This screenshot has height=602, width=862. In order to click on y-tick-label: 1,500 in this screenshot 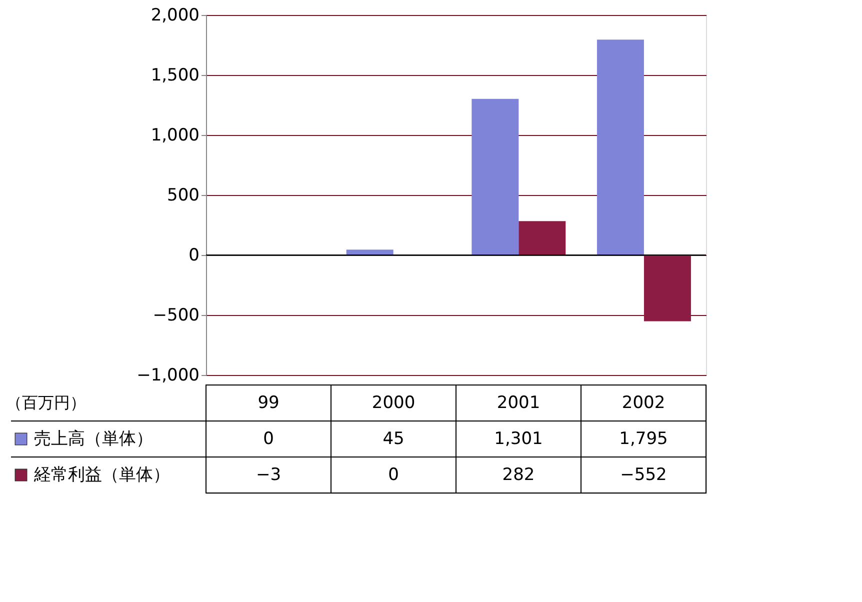, I will do `click(175, 76)`.